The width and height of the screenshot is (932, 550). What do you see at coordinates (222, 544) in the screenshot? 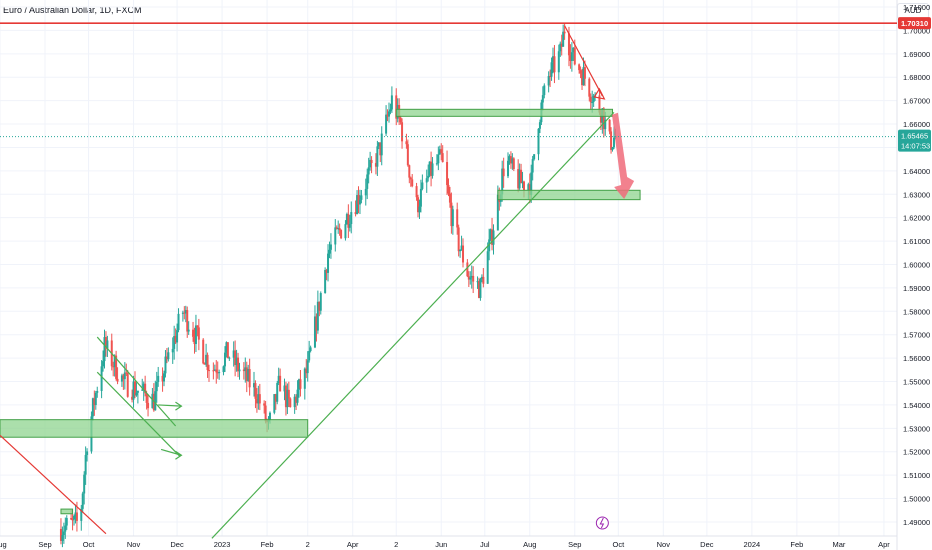
I see `x-tick-label: 2023` at bounding box center [222, 544].